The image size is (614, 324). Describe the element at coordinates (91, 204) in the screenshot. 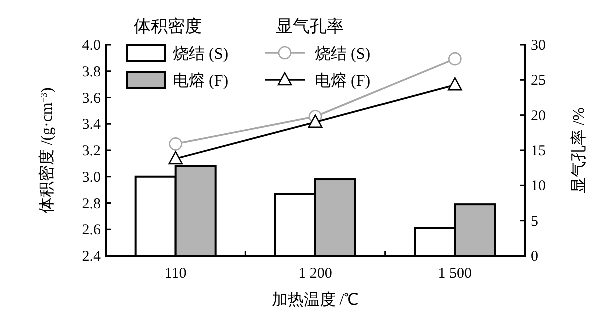

I see `y-tick-label: 2.8` at that location.